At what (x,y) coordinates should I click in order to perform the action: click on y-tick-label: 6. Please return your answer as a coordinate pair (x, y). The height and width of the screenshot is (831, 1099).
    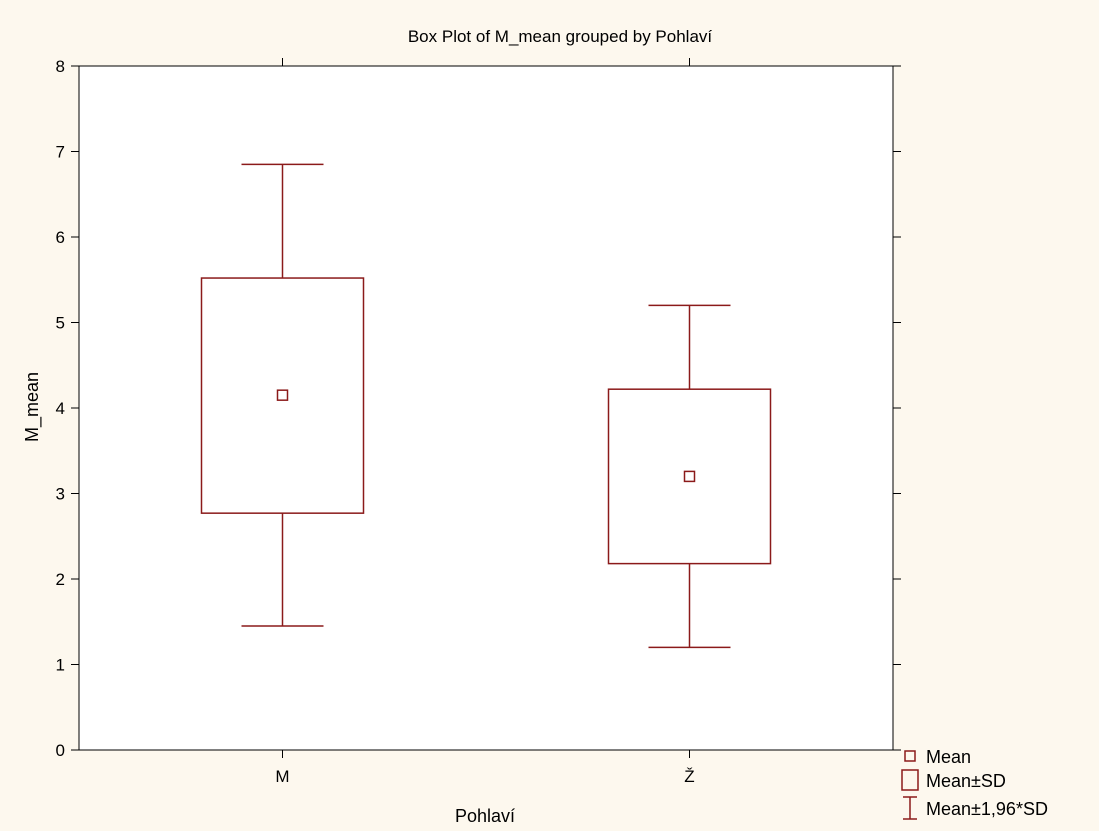
    Looking at the image, I should click on (60, 237).